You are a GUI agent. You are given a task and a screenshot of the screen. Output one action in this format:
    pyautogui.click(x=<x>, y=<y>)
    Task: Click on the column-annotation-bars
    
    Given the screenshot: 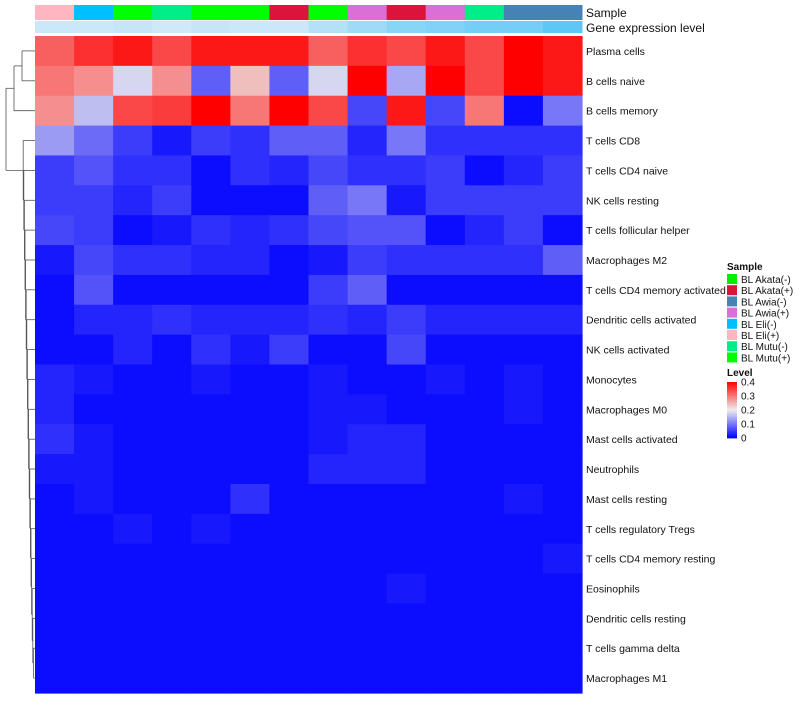 What is the action you would take?
    pyautogui.click(x=309, y=19)
    